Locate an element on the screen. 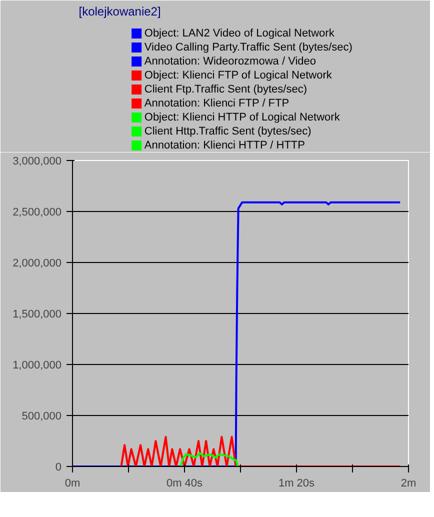  legend-label: Object: Klienci FTP of Logical Network Client Ftp.Traffic Sent (bytes/sec) Annotation: Klienci FTP / FTP is located at coordinates (238, 90).